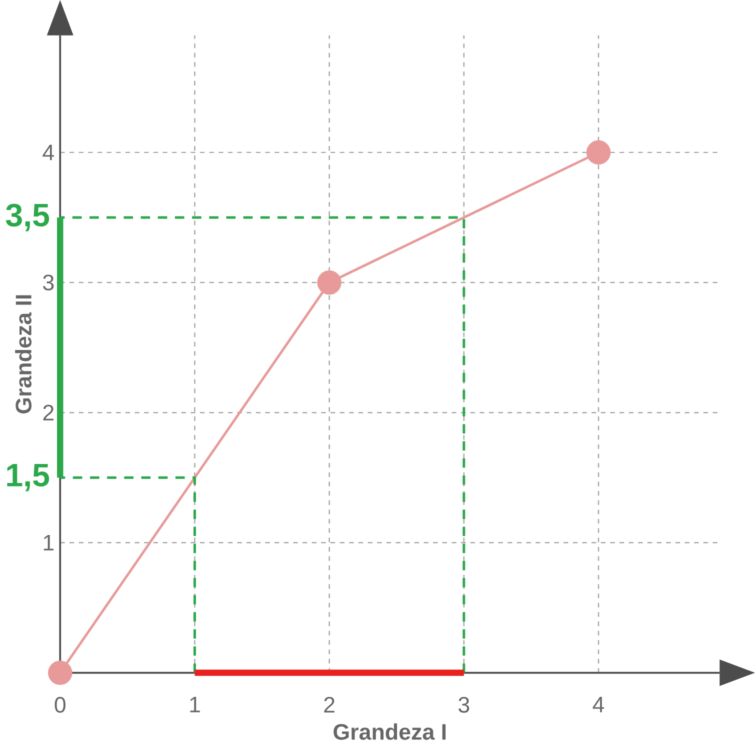 The image size is (755, 745). Describe the element at coordinates (48, 412) in the screenshot. I see `y-tick-label: 2` at that location.